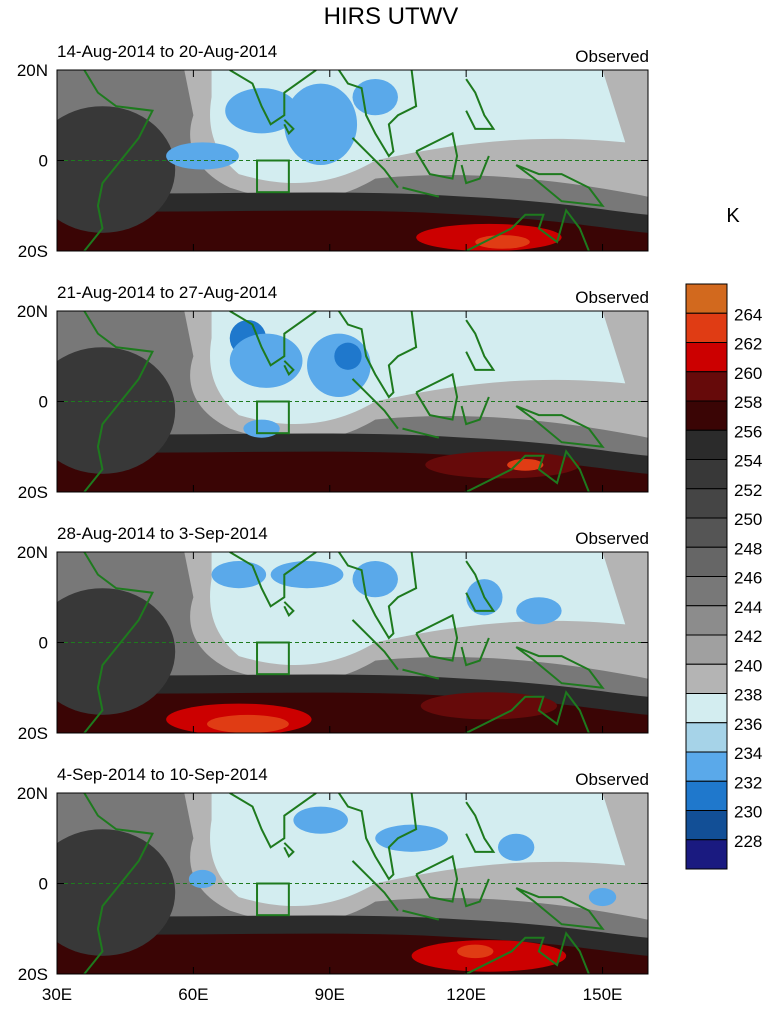 This screenshot has height=1012, width=781. I want to click on colorbar-tick-label: 230, so click(748, 812).